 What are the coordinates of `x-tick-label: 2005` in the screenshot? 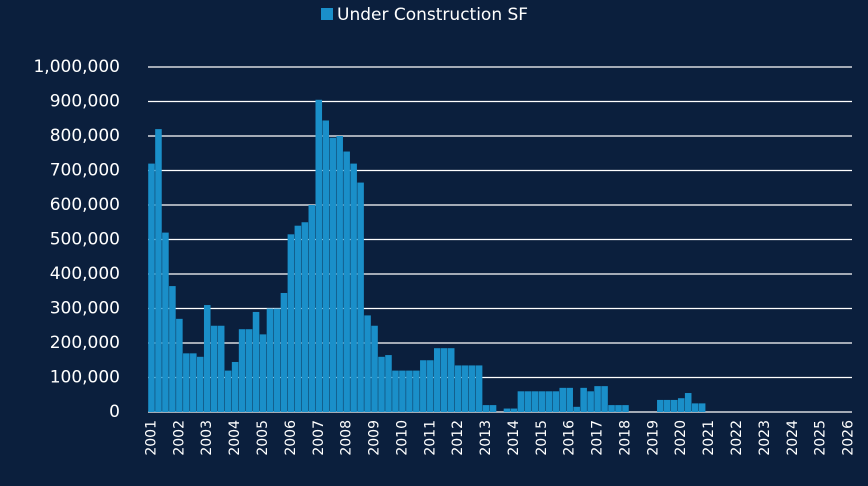 It's located at (263, 438).